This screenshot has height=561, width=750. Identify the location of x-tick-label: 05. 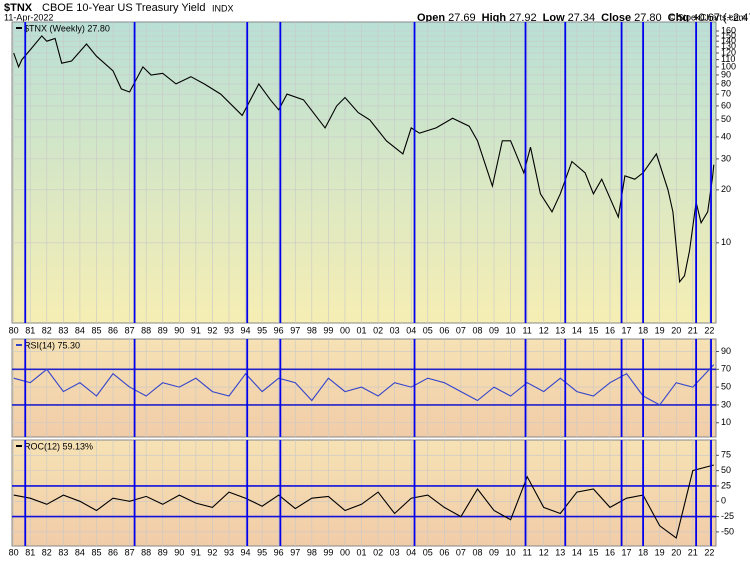
(428, 330).